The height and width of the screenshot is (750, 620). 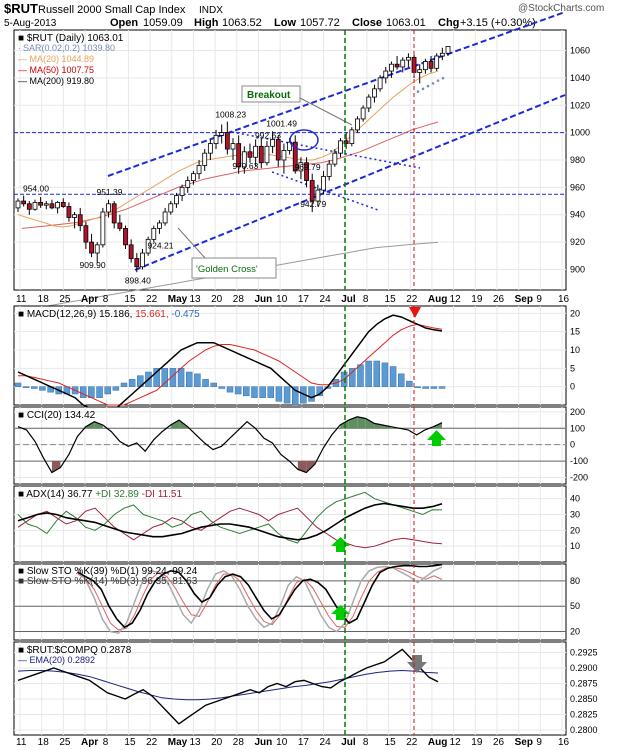 I want to click on sto-label-1: ■ Slow STO %K(39) %D(1) 99.24, 99.24, so click(x=108, y=571).